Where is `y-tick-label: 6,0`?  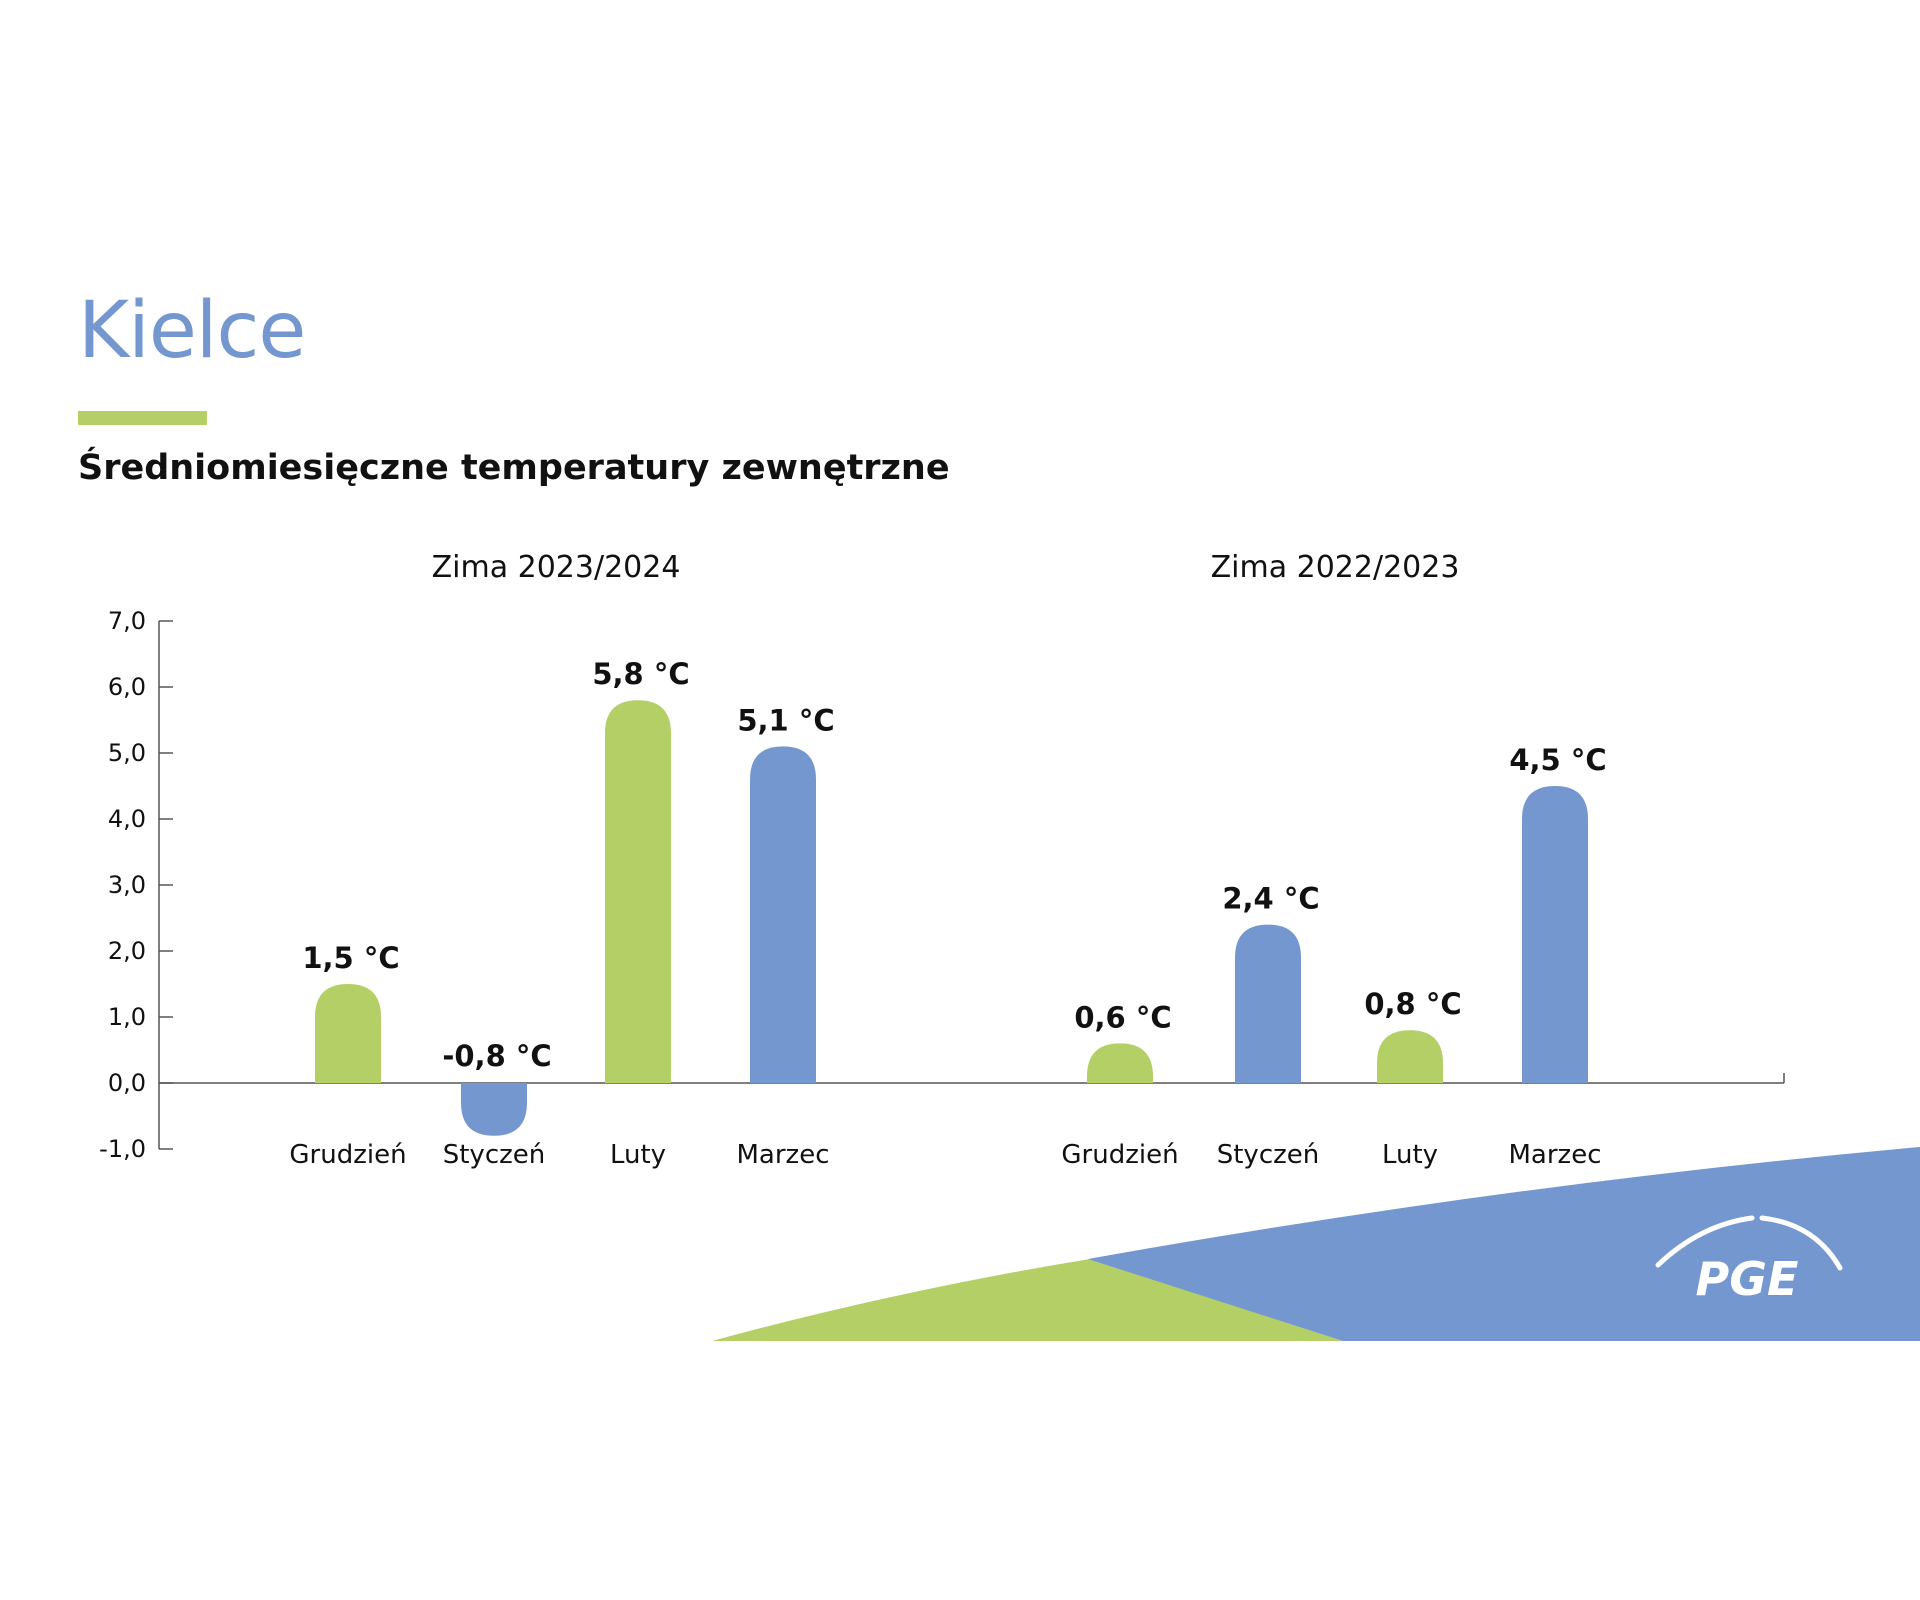 y-tick-label: 6,0 is located at coordinates (127, 687).